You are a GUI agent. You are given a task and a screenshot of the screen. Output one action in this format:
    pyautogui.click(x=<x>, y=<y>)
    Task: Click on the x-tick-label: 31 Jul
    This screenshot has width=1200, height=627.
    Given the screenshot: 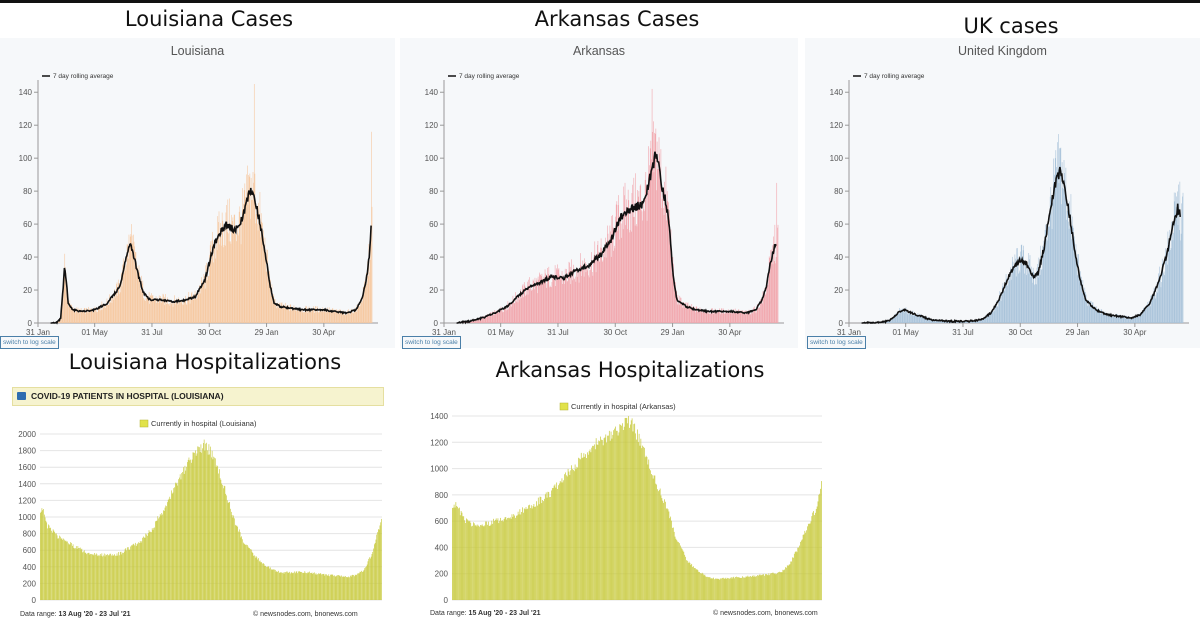 What is the action you would take?
    pyautogui.click(x=152, y=332)
    